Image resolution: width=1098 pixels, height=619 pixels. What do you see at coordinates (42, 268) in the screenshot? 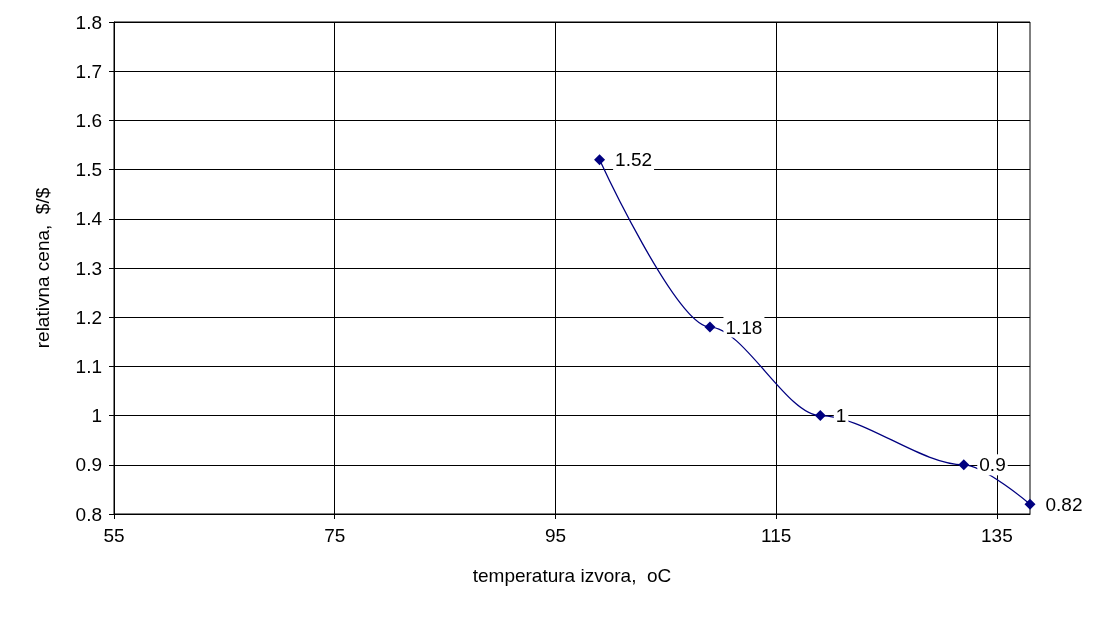
I see `y-axis-title: relativna cena, $/$` at bounding box center [42, 268].